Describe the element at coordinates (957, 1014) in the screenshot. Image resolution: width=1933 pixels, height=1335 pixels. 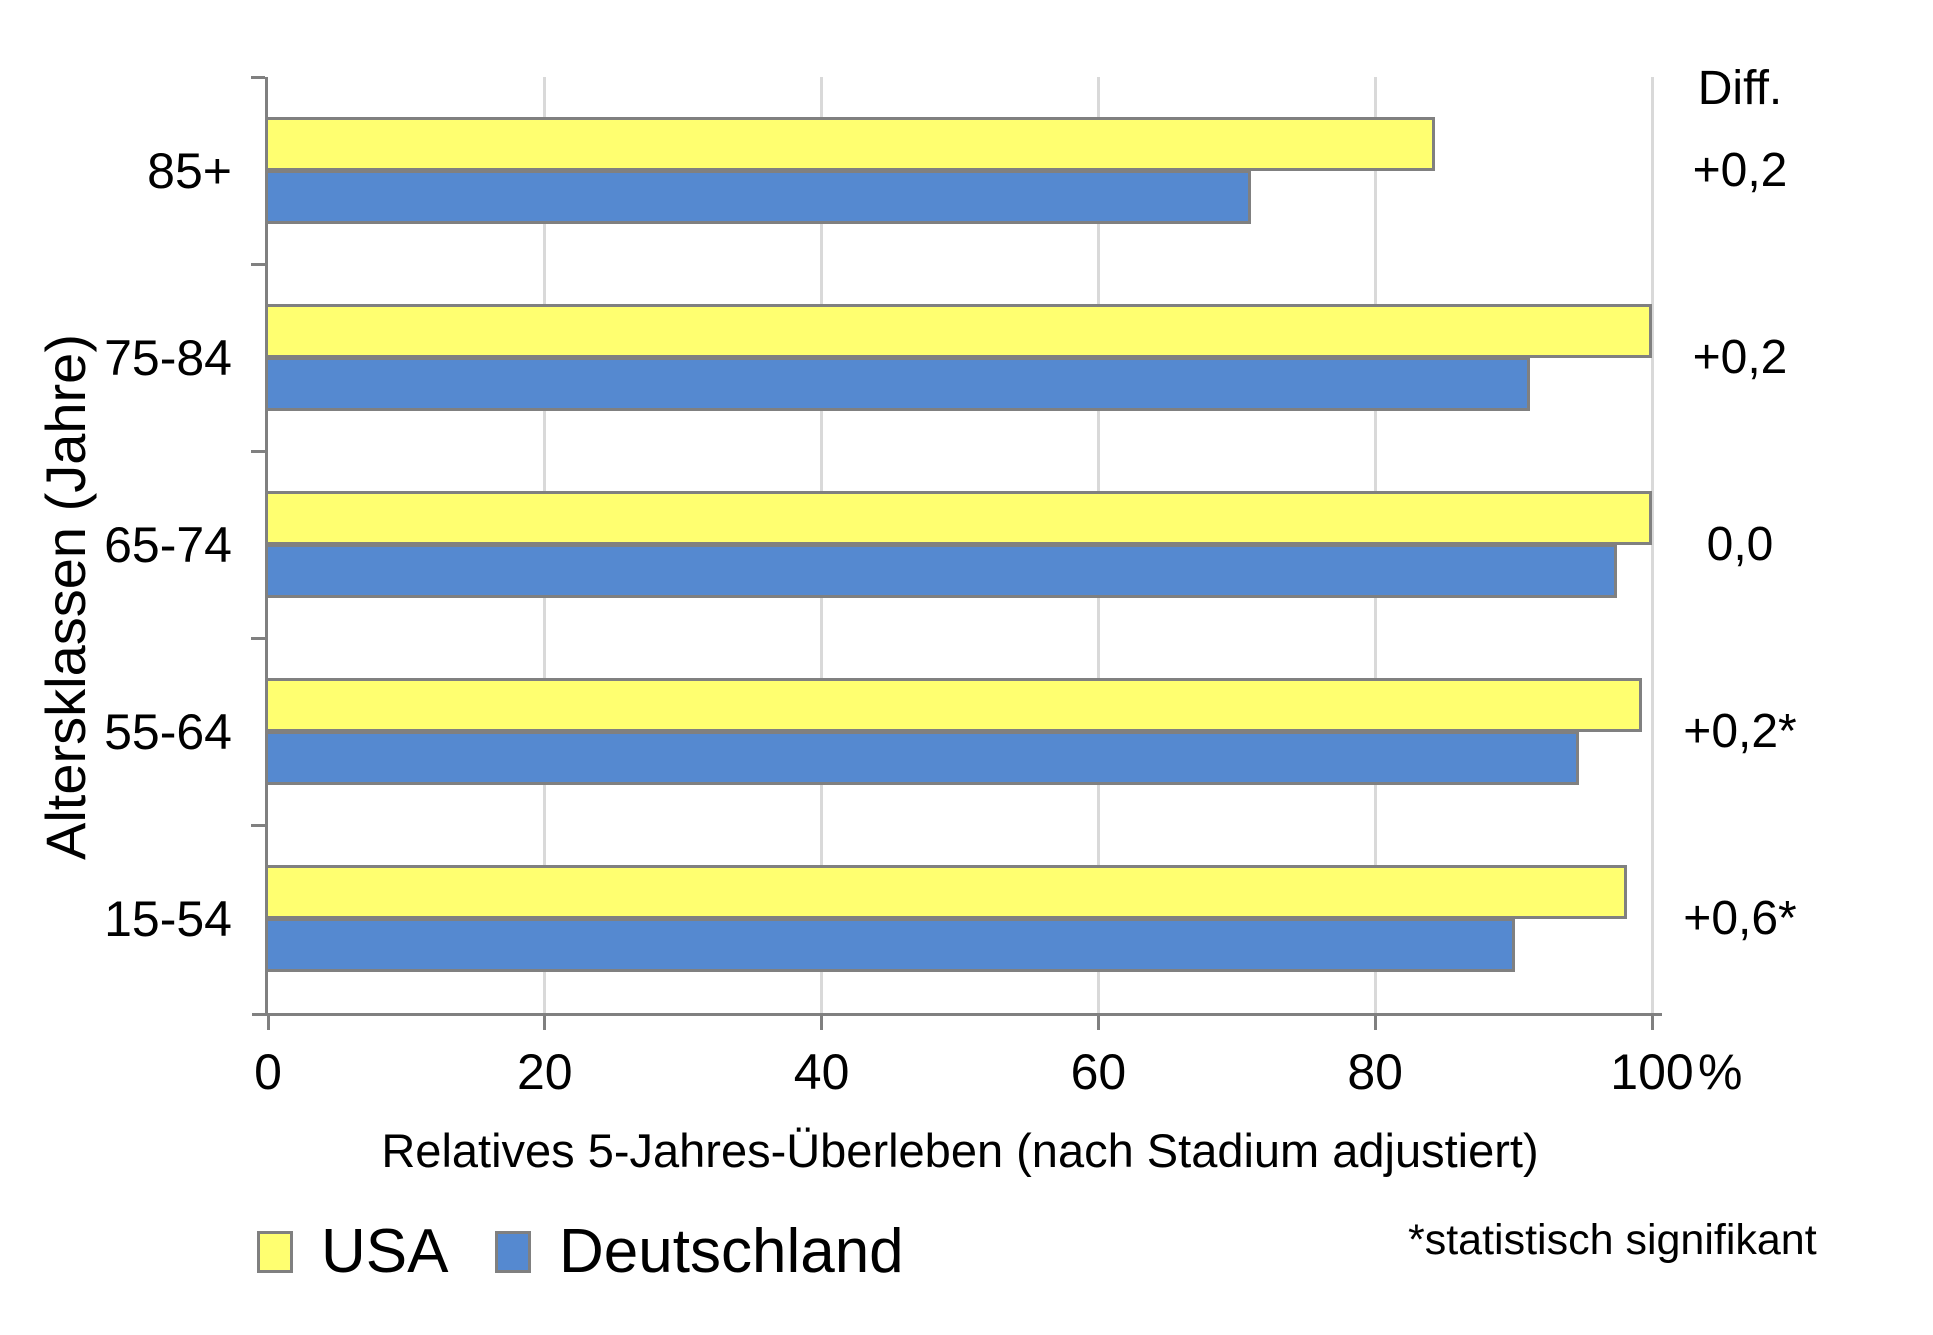
I see `x-axis-line` at that location.